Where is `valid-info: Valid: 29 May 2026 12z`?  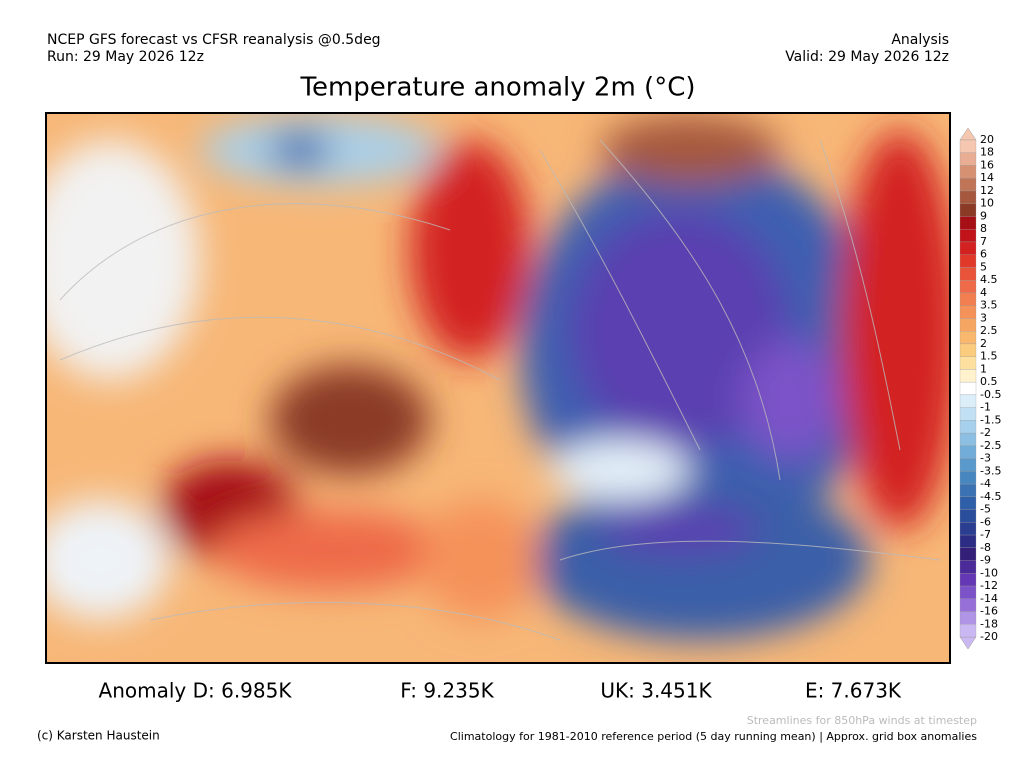 valid-info: Valid: 29 May 2026 12z is located at coordinates (867, 57).